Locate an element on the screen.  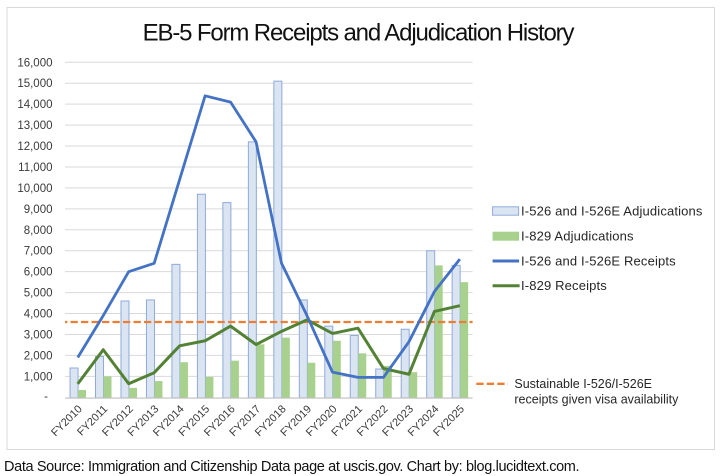
svg-text: 6,000 is located at coordinates (38, 273).